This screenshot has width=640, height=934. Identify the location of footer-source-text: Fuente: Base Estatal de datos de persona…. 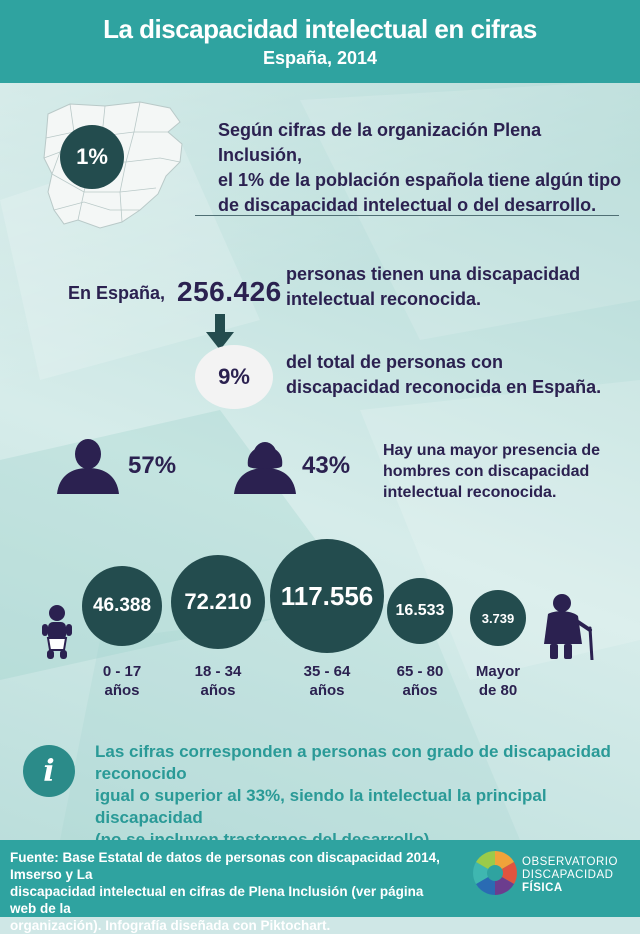
(225, 891).